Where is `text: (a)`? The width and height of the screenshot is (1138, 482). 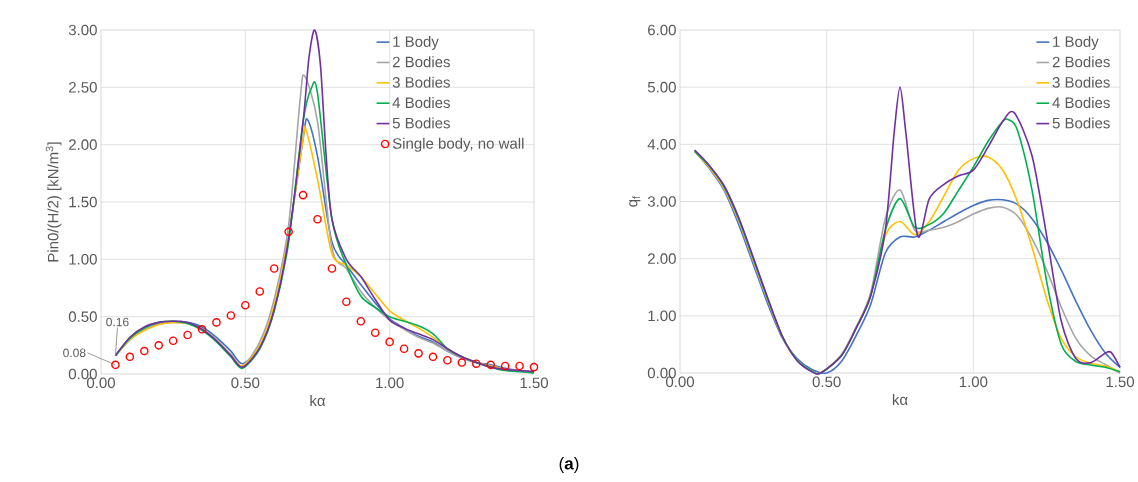 text: (a) is located at coordinates (569, 465).